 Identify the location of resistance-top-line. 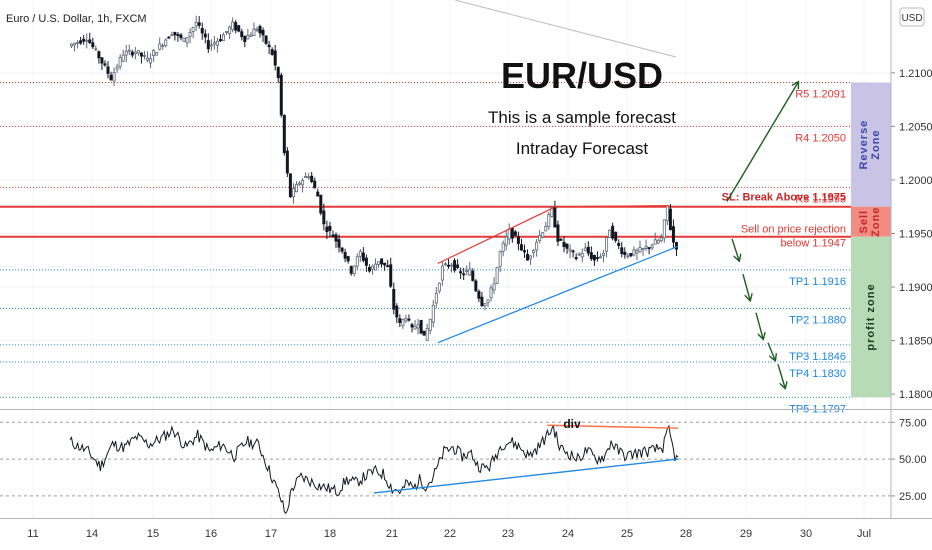
(611, 206).